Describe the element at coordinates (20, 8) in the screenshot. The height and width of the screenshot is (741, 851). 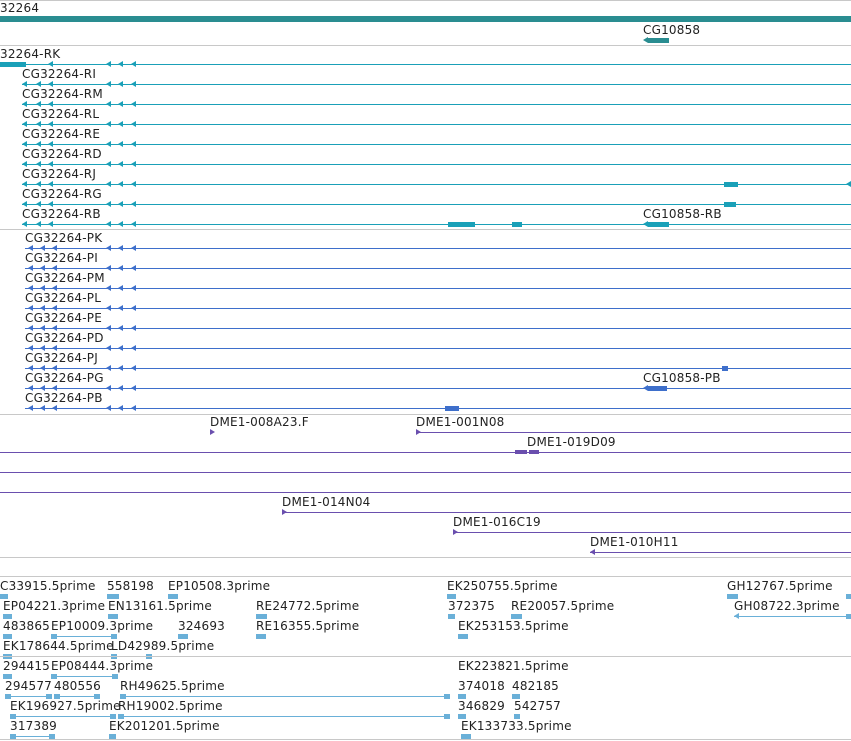
I see `gene-label: 32264` at that location.